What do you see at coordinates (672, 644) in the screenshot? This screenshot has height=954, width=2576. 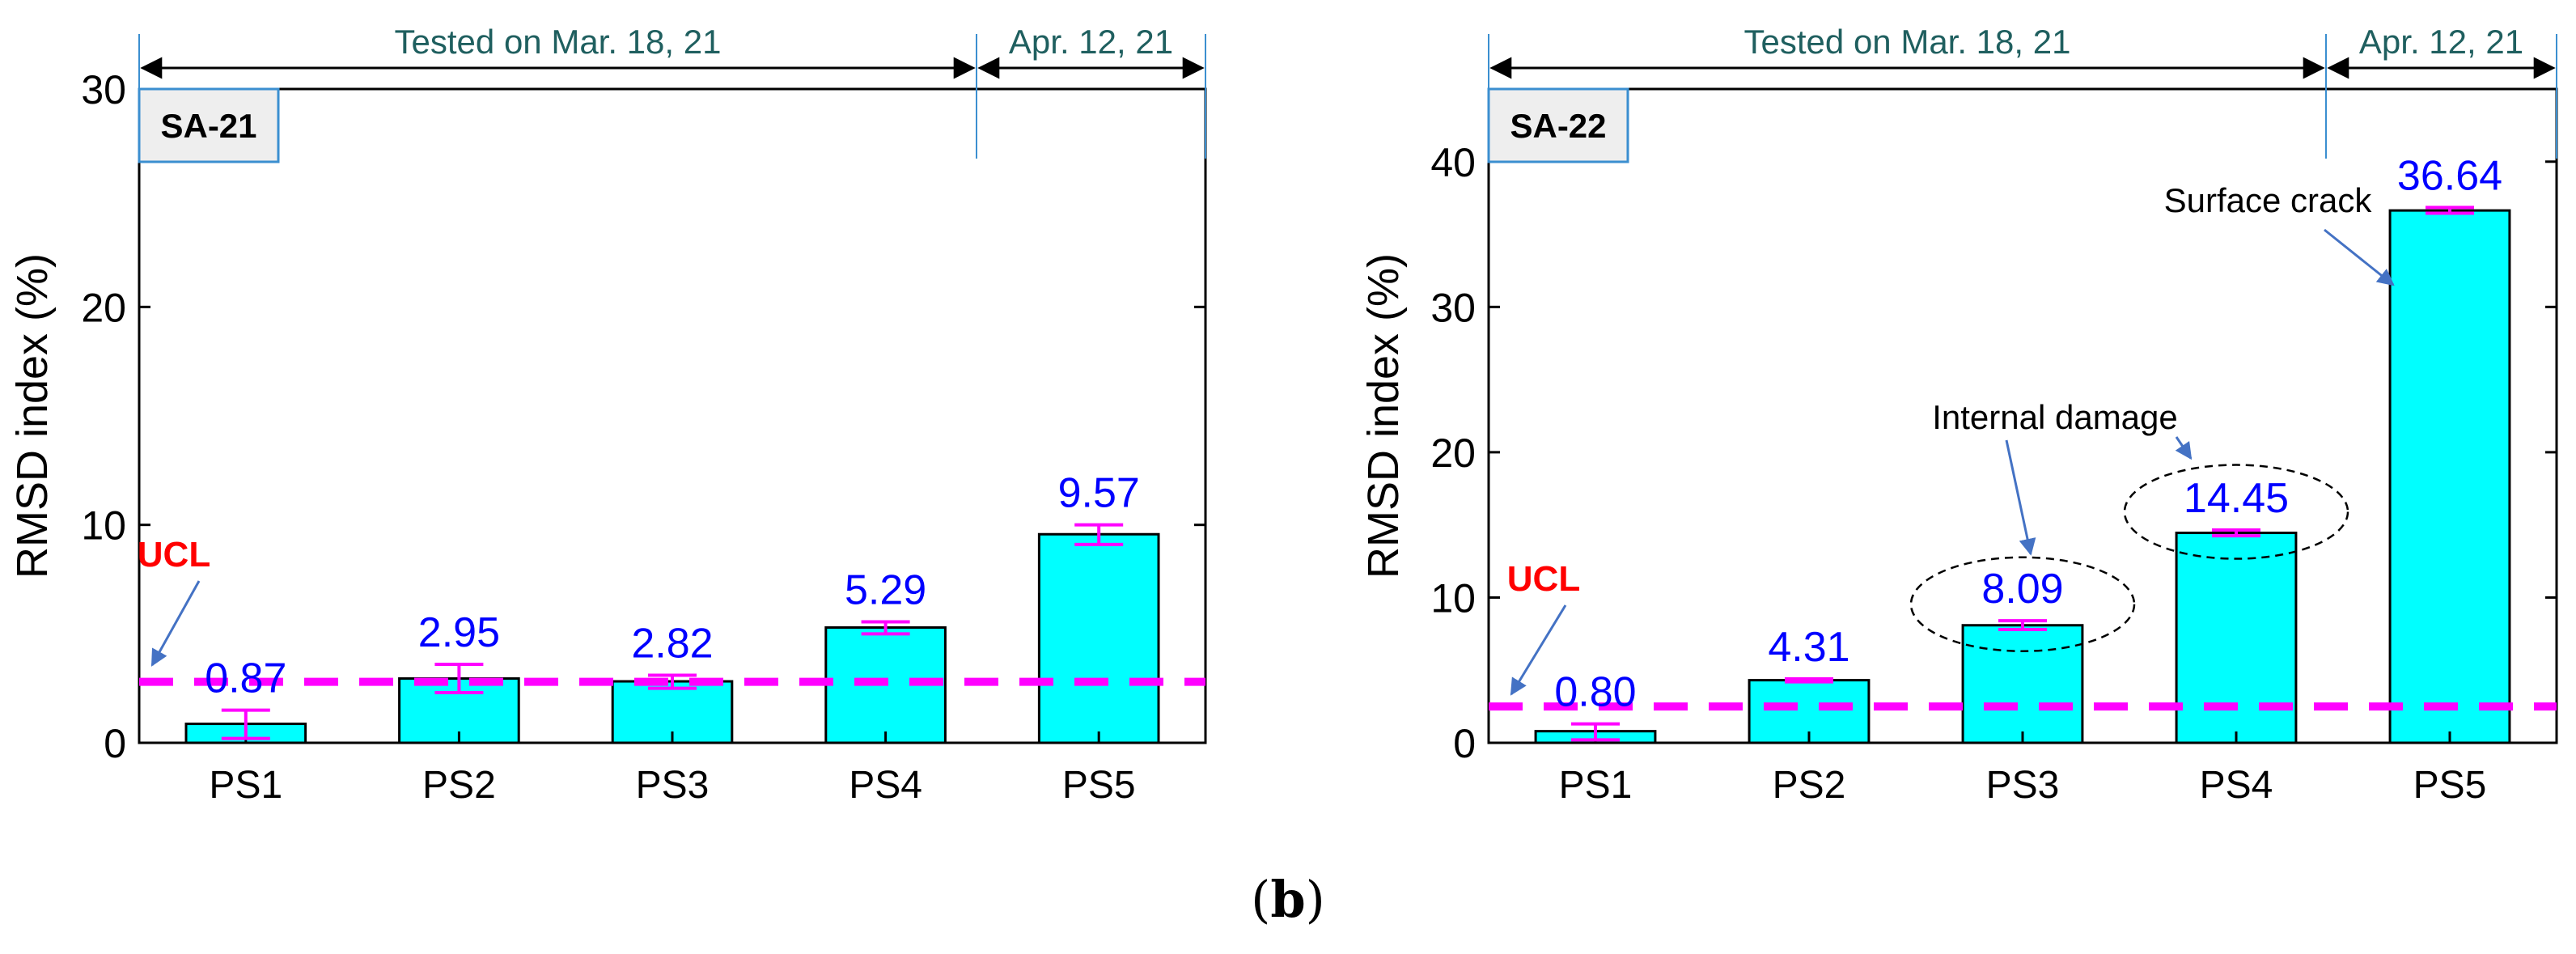 I see `value-label: 2.82` at bounding box center [672, 644].